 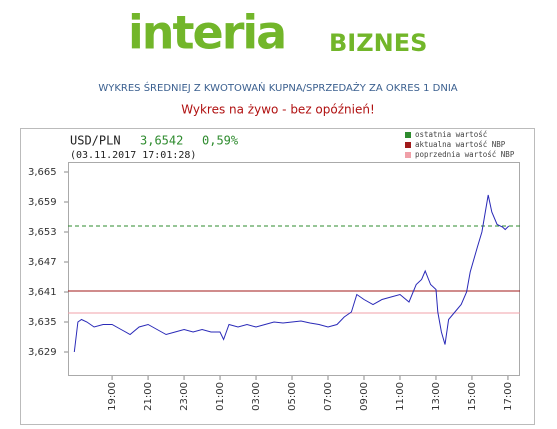 I want to click on y-tick-label: 3,659, so click(x=42, y=202).